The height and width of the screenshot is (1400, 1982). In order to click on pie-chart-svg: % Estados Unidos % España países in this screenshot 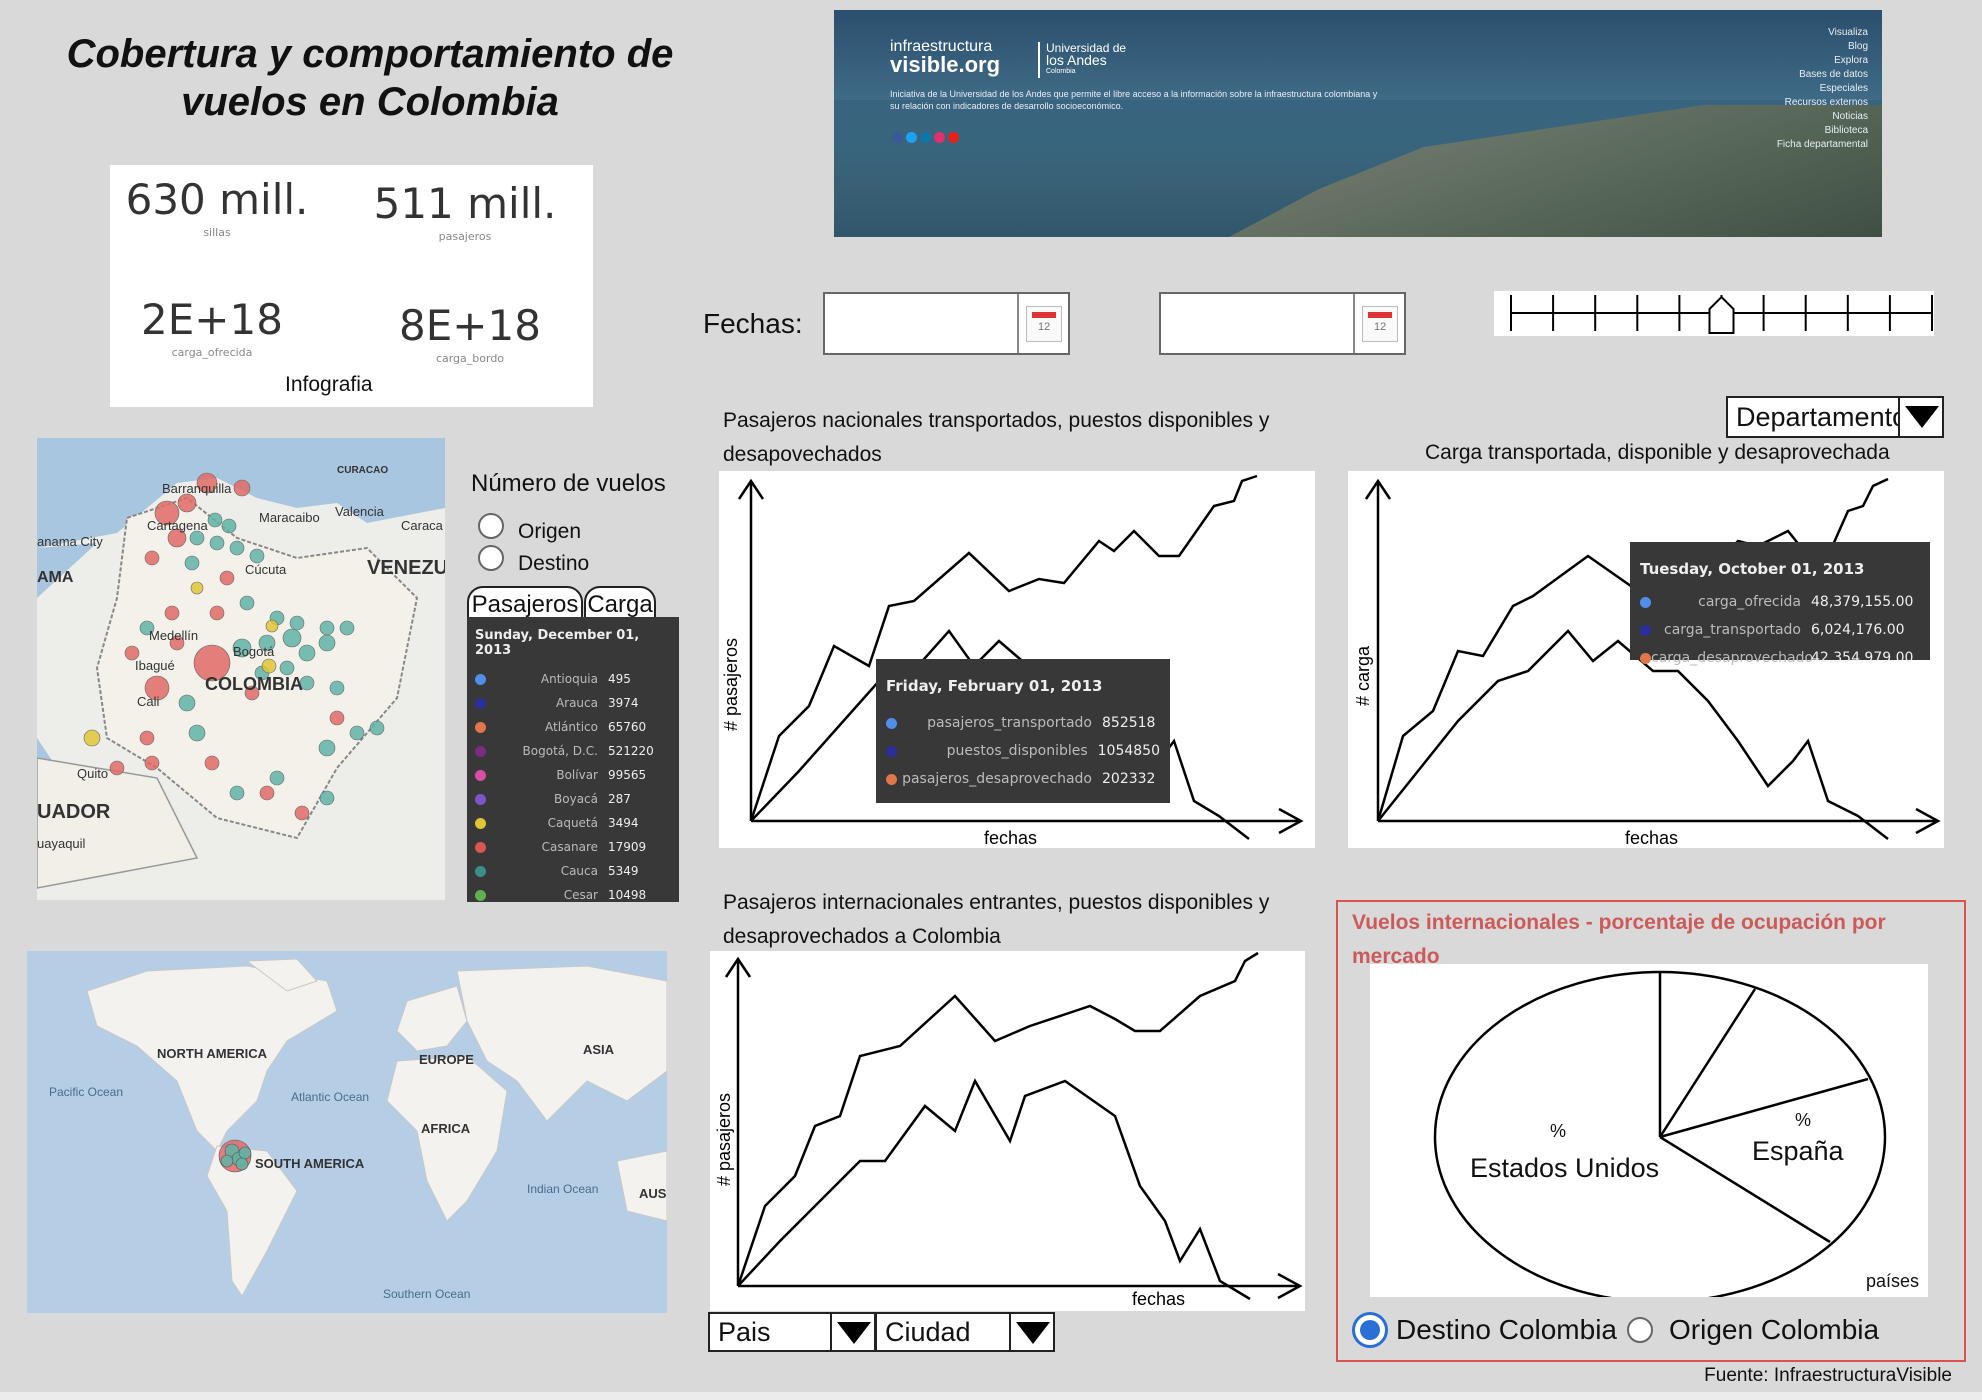, I will do `click(1649, 1134)`.